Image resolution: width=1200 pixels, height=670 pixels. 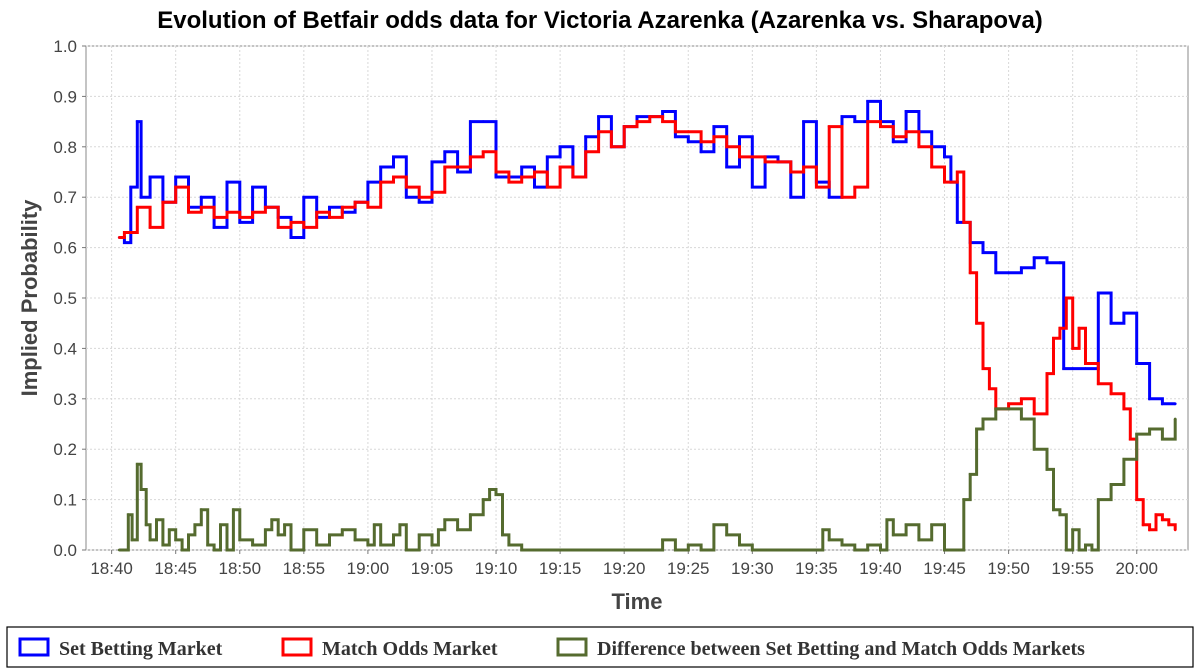 I want to click on x-tick-label: 19:20, so click(x=624, y=568).